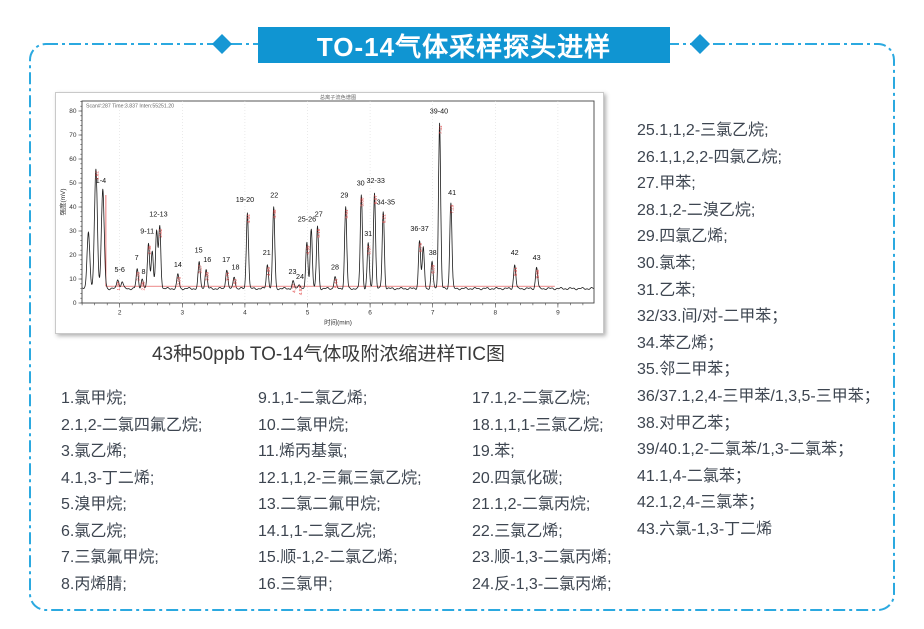 The width and height of the screenshot is (924, 629). I want to click on svg-text: 32-33, so click(376, 180).